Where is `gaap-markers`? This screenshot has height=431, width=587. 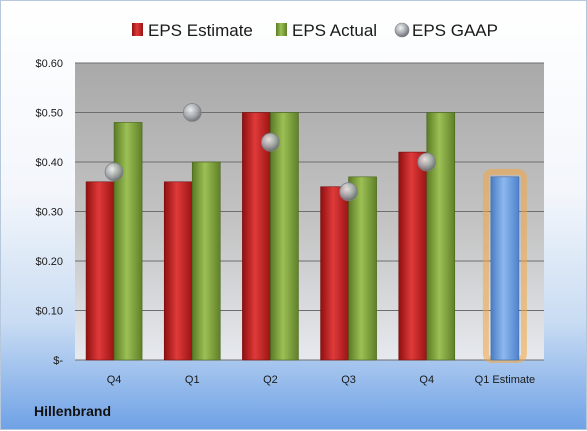
gaap-markers is located at coordinates (270, 152).